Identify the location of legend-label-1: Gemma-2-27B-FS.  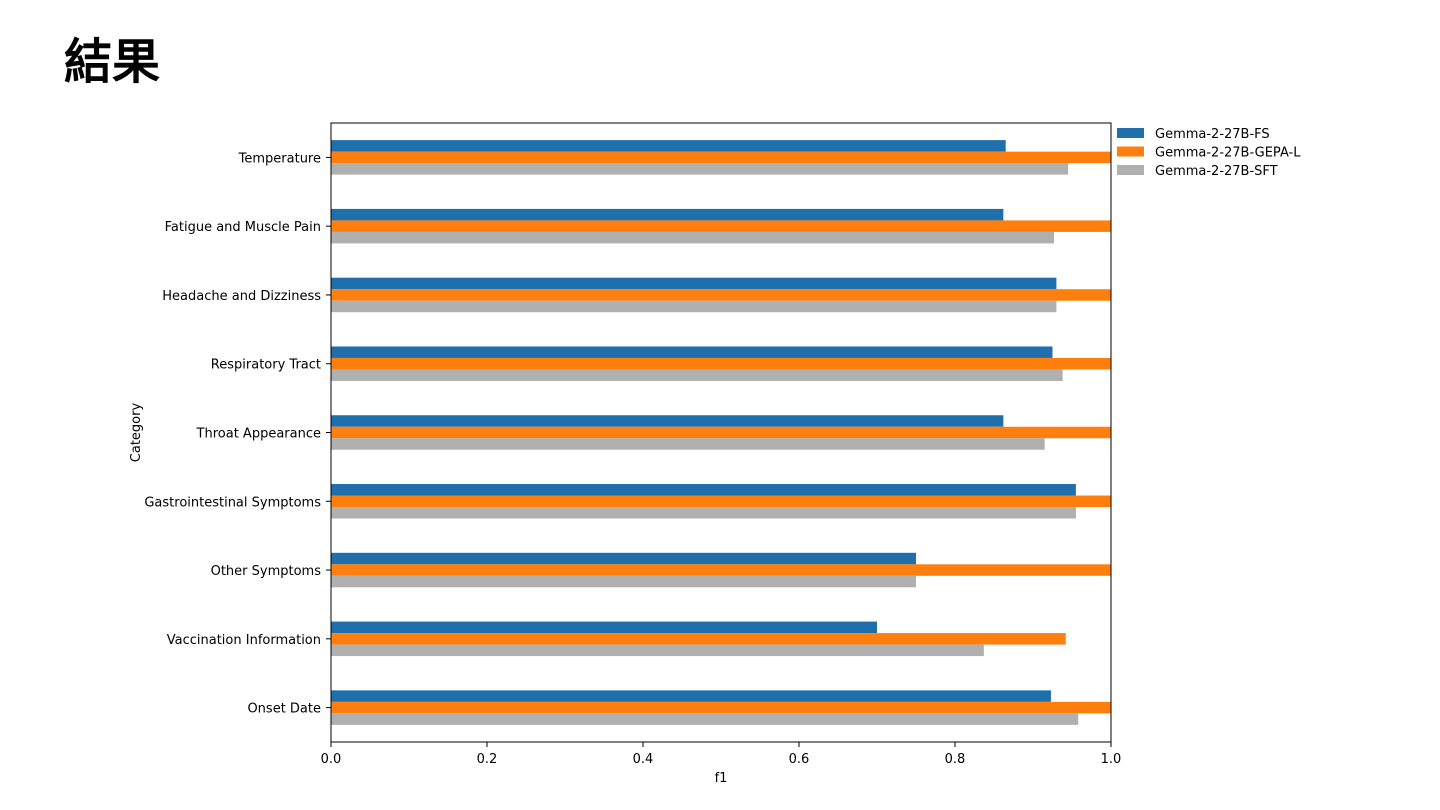
(1212, 134).